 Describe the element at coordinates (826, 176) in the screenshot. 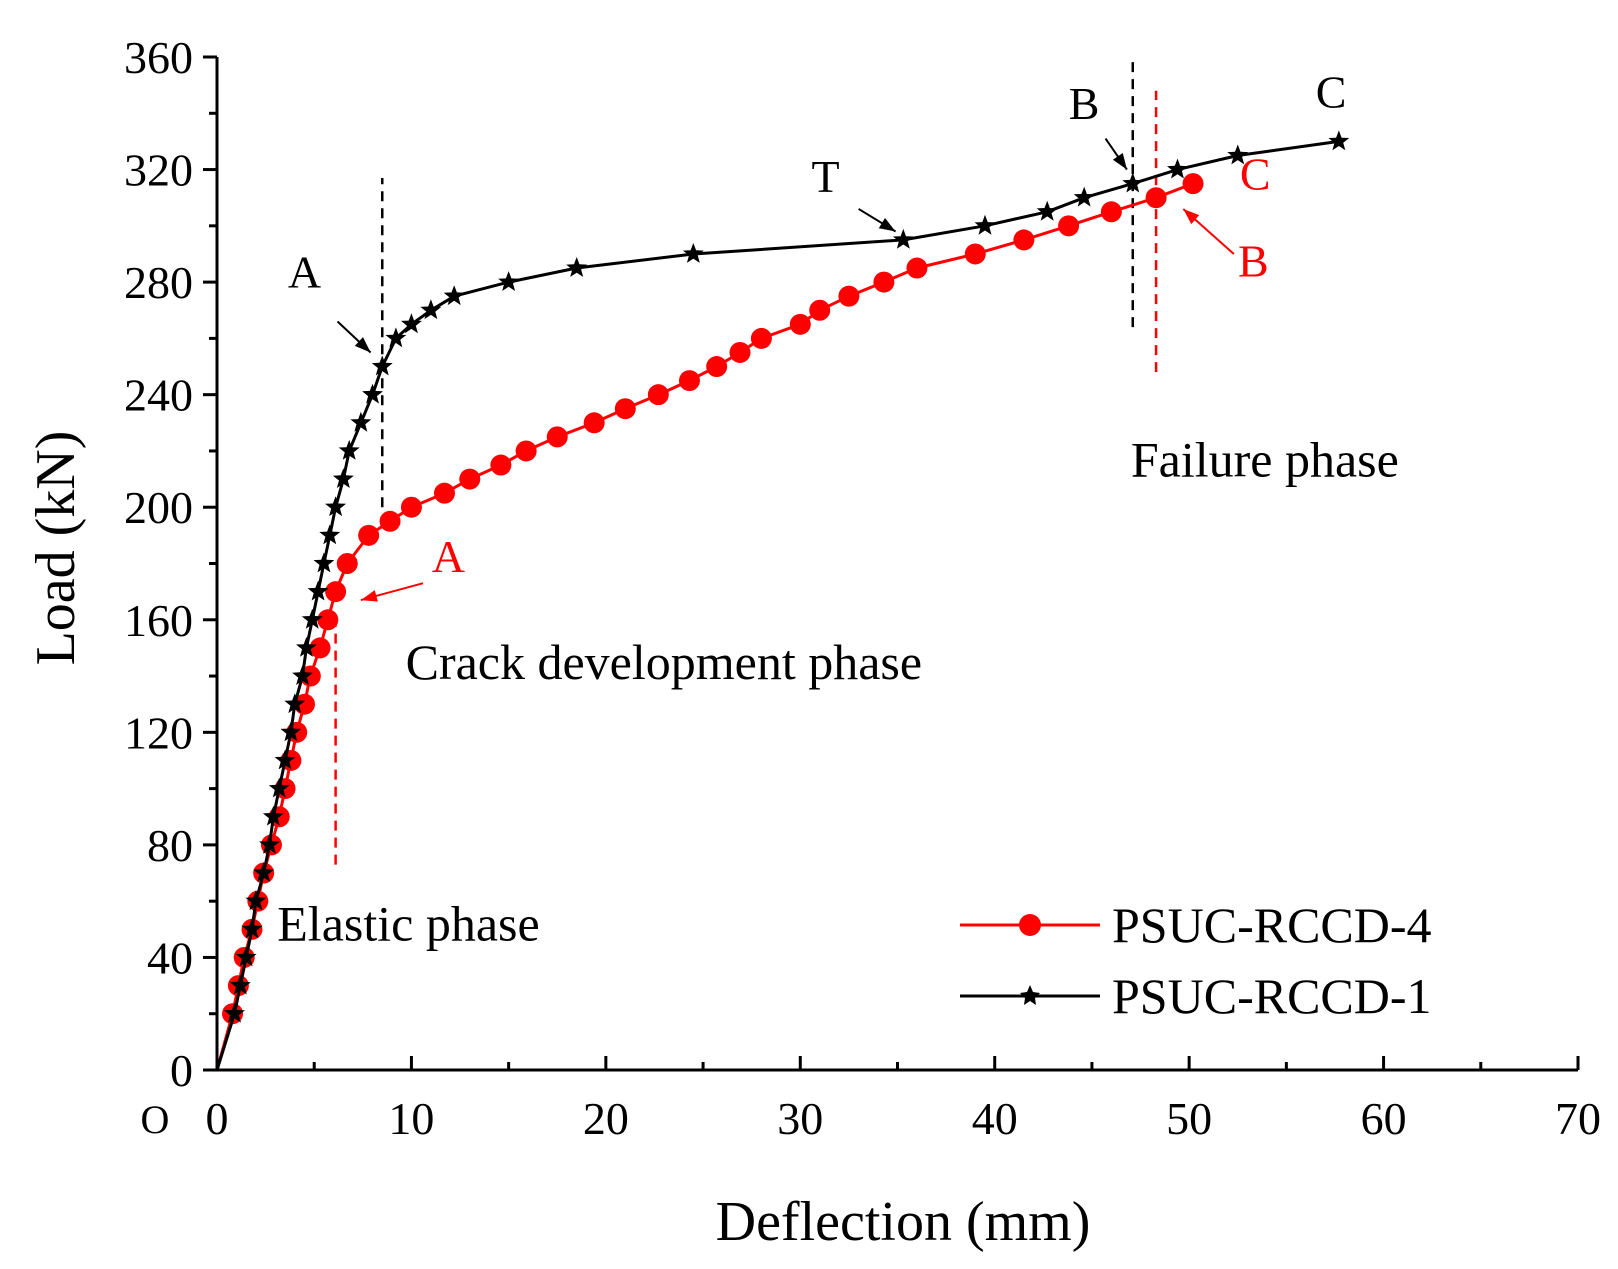

I see `point-label: T` at that location.